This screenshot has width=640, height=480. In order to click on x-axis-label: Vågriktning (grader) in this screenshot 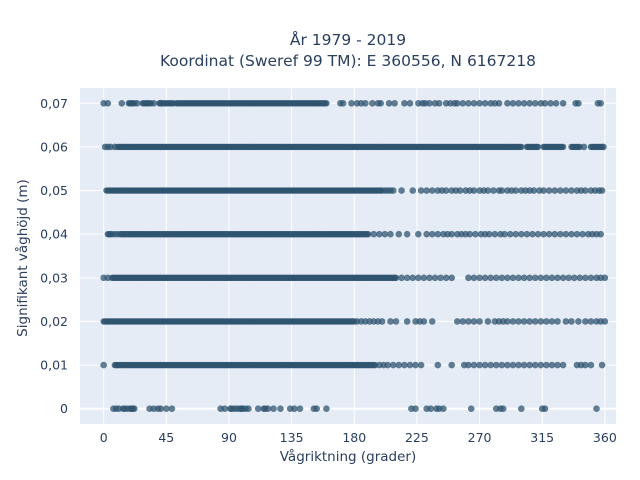, I will do `click(348, 456)`.